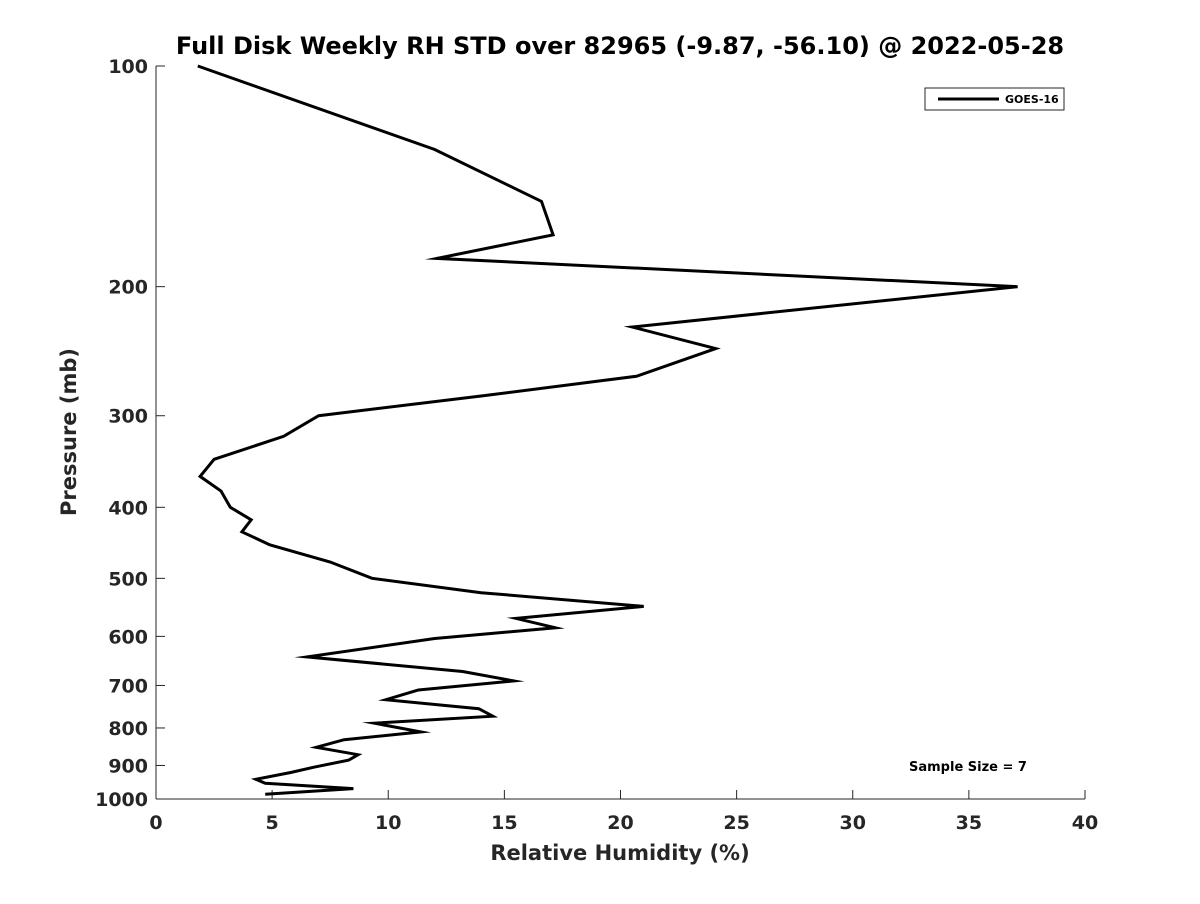  What do you see at coordinates (155, 823) in the screenshot?
I see `x-tick-label: 0` at bounding box center [155, 823].